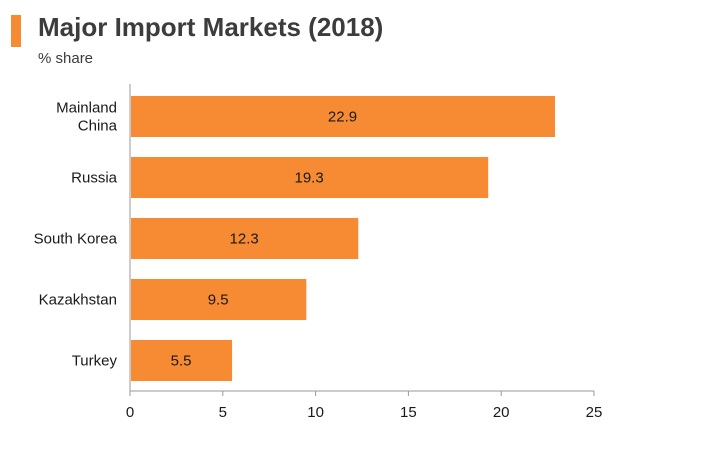 The height and width of the screenshot is (454, 701). I want to click on category-label: Kazakhstan, so click(78, 300).